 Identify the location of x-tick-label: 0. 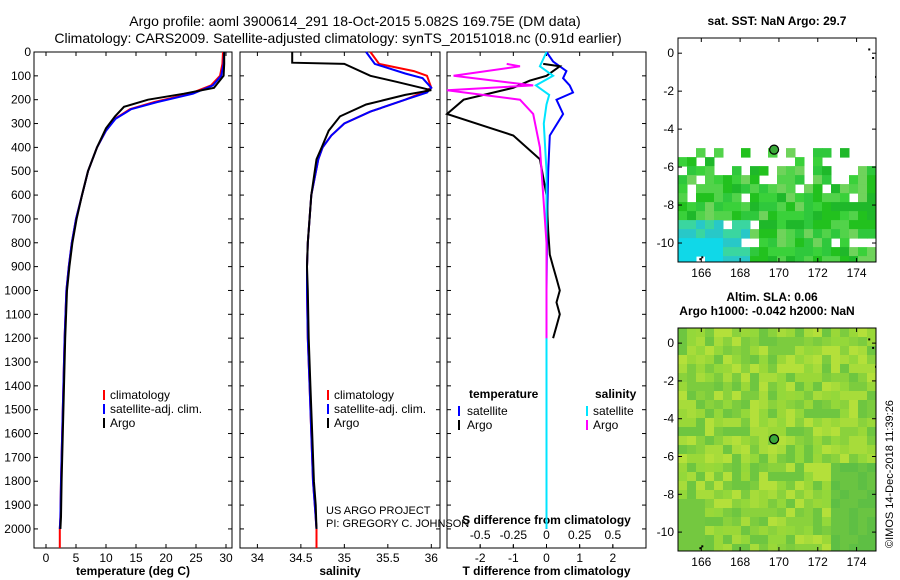
(546, 558).